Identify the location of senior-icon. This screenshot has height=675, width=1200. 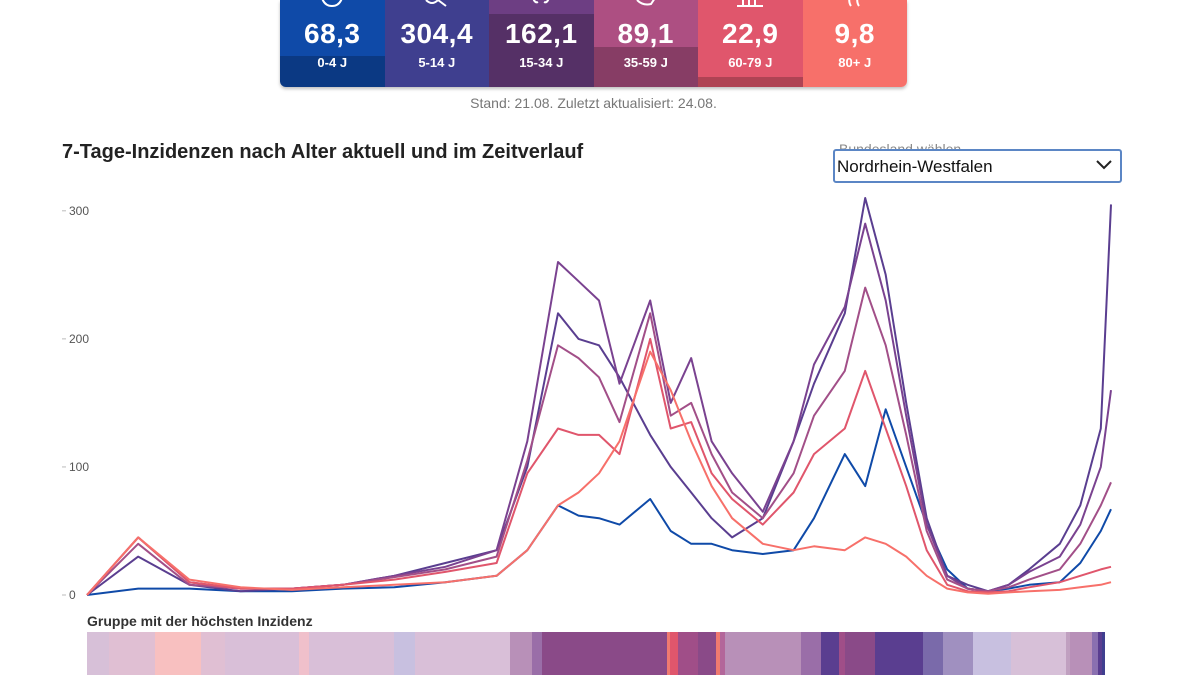
(750, 3).